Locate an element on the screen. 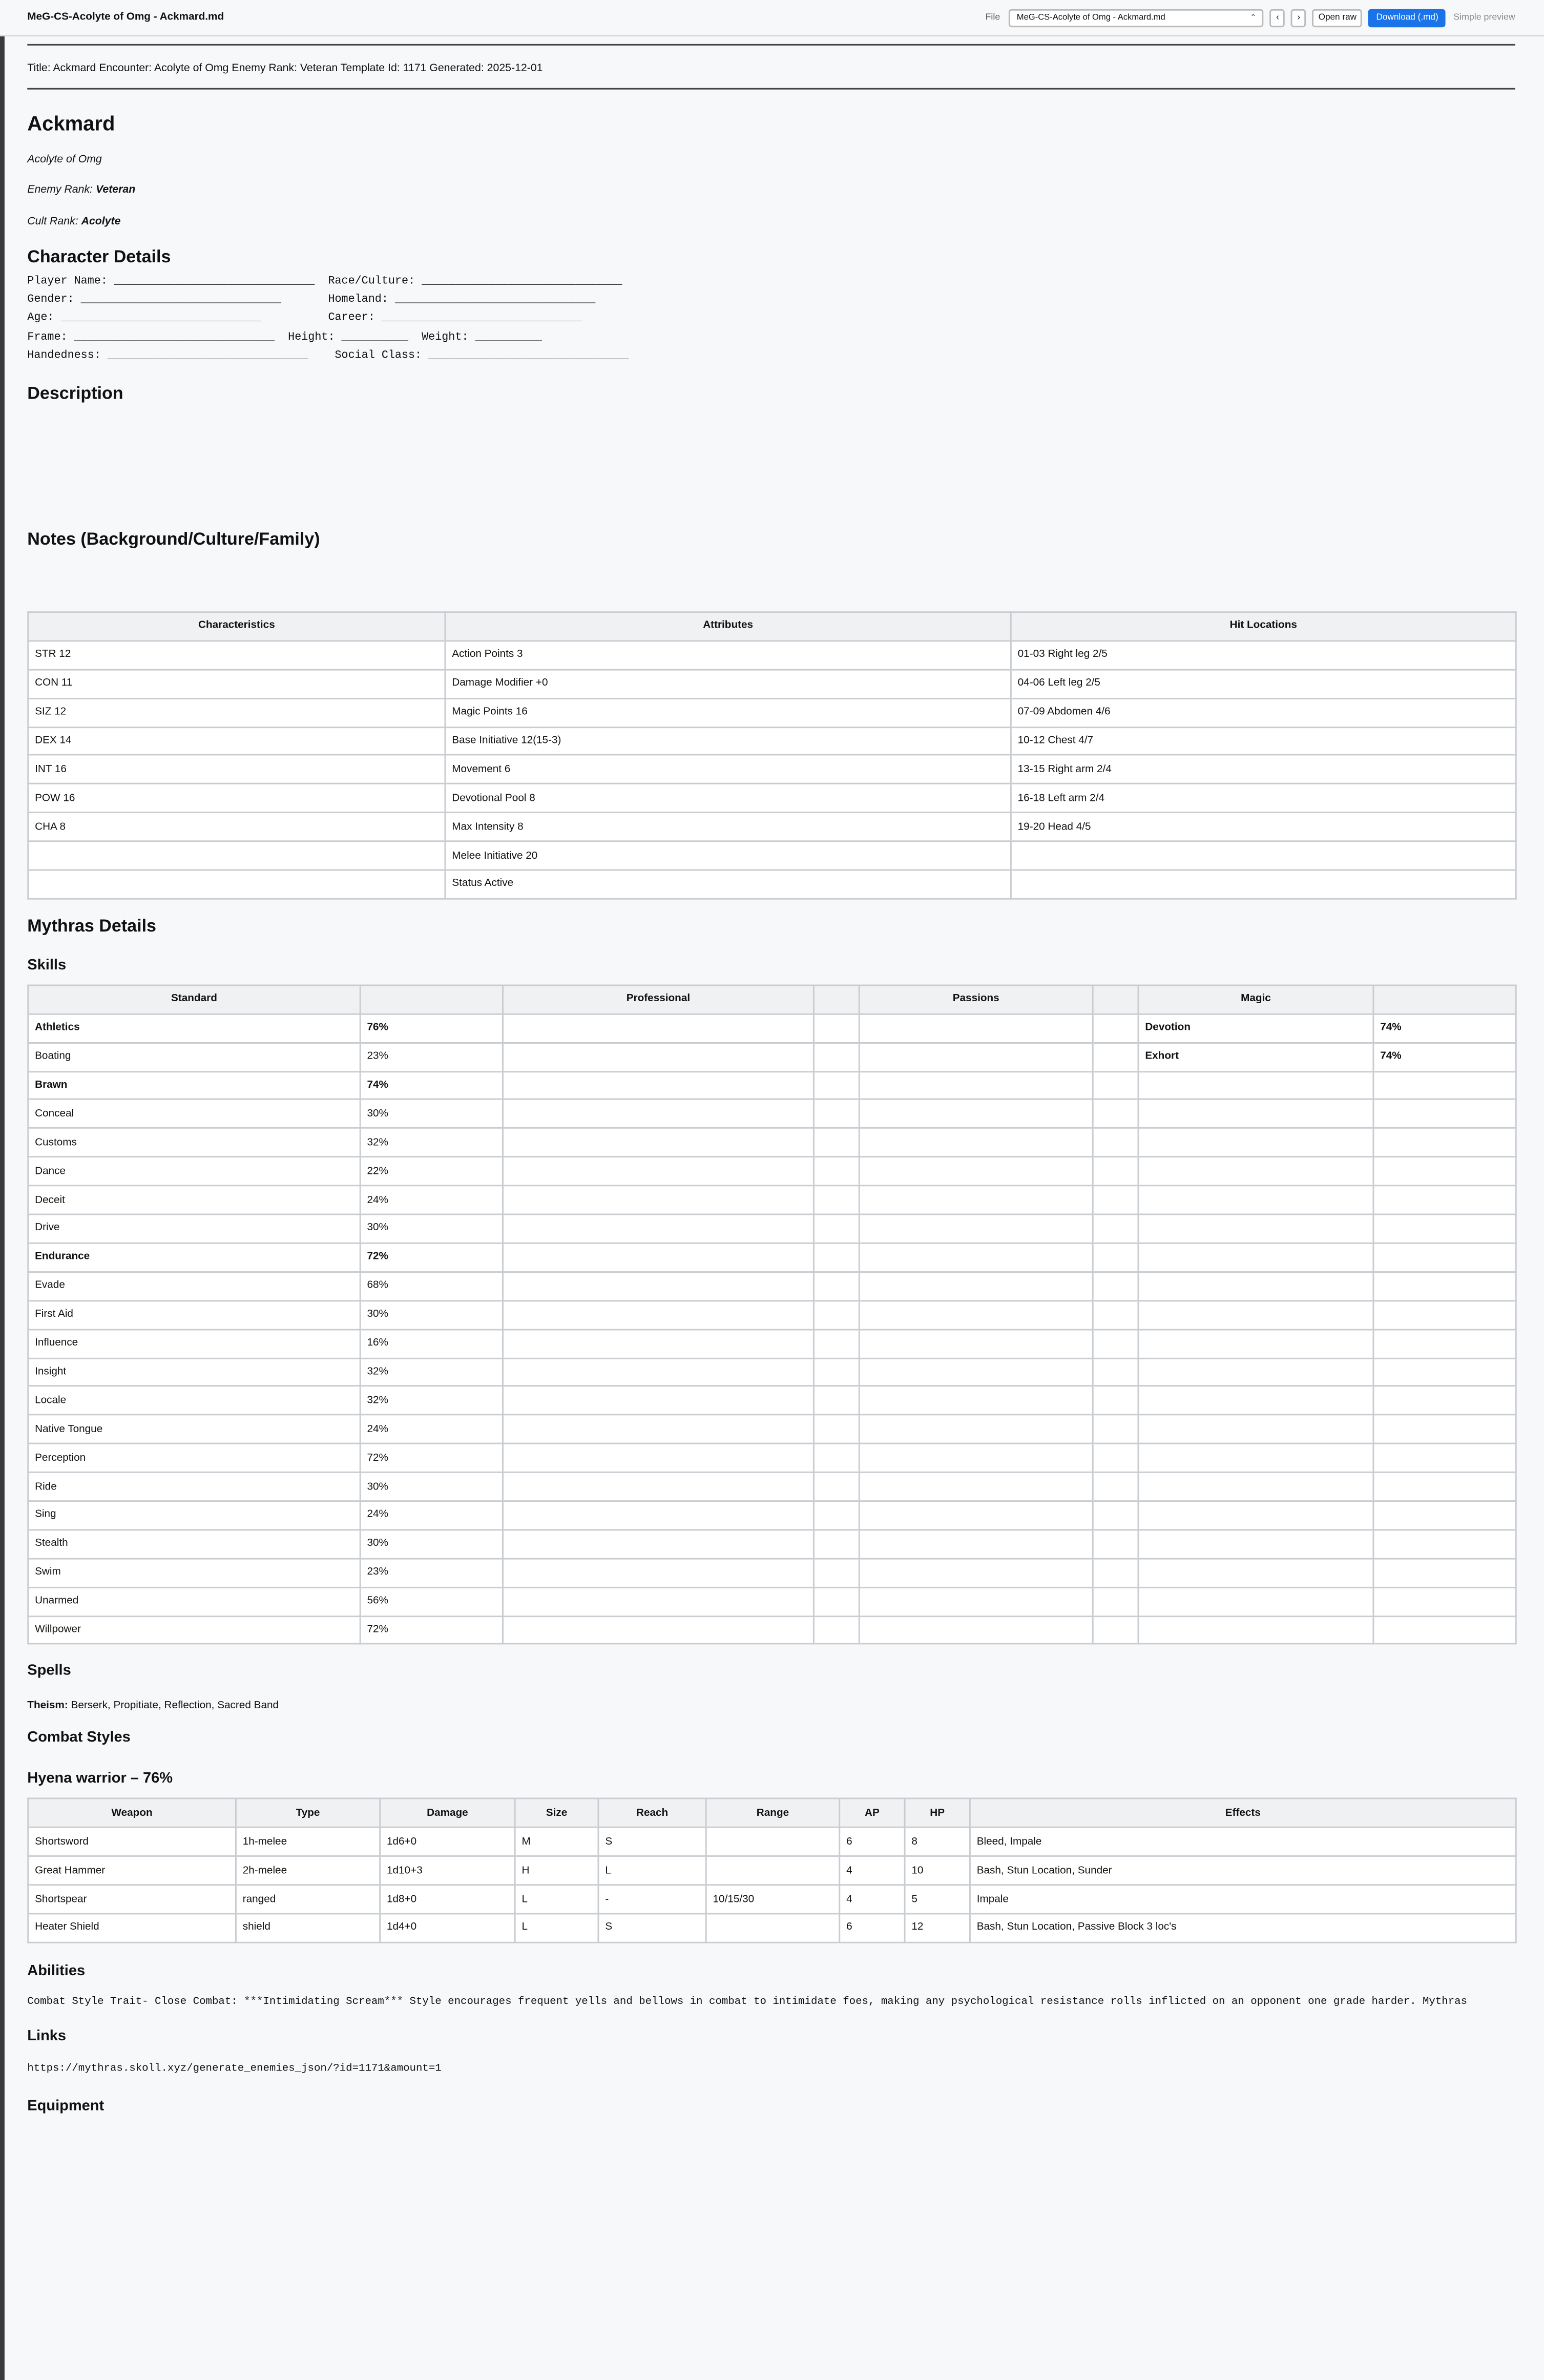 The height and width of the screenshot is (2380, 1544). row: Ride 30% is located at coordinates (772, 1487).